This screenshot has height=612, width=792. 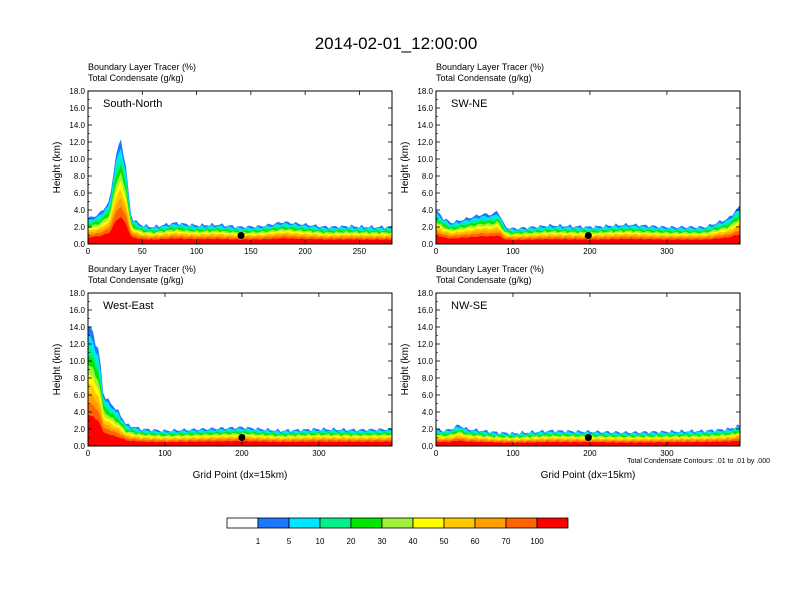 What do you see at coordinates (436, 251) in the screenshot?
I see `x-tick-label: 0` at bounding box center [436, 251].